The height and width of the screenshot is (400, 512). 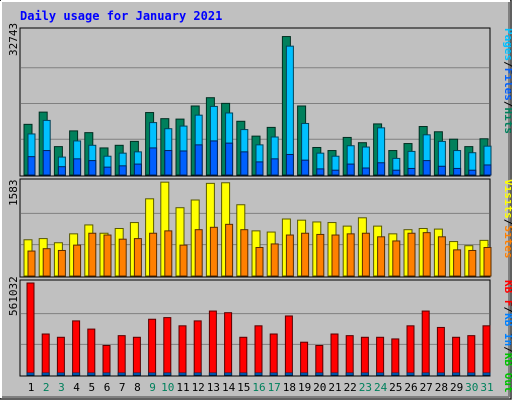 I want to click on x-tick-label: 21, so click(x=334, y=387).